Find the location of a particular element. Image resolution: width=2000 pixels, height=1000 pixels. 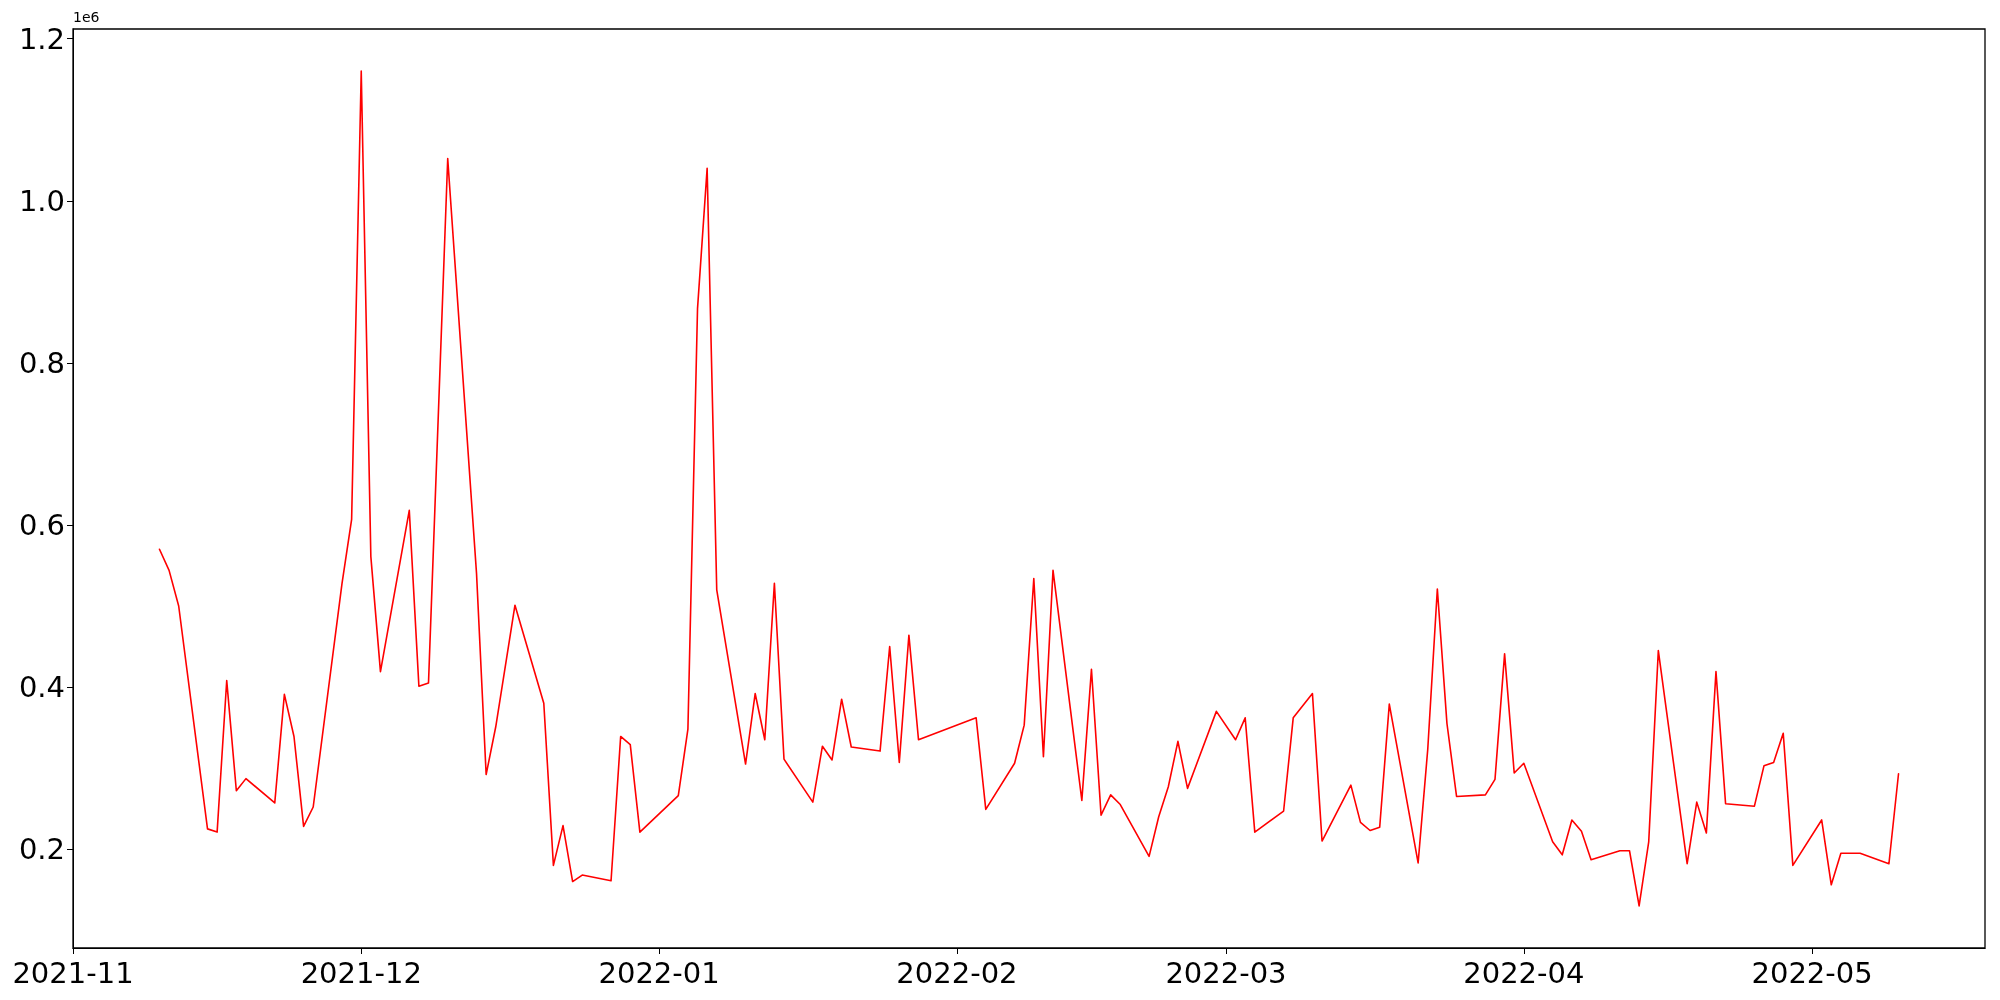

y-tick-label: 0.8 is located at coordinates (41, 362).